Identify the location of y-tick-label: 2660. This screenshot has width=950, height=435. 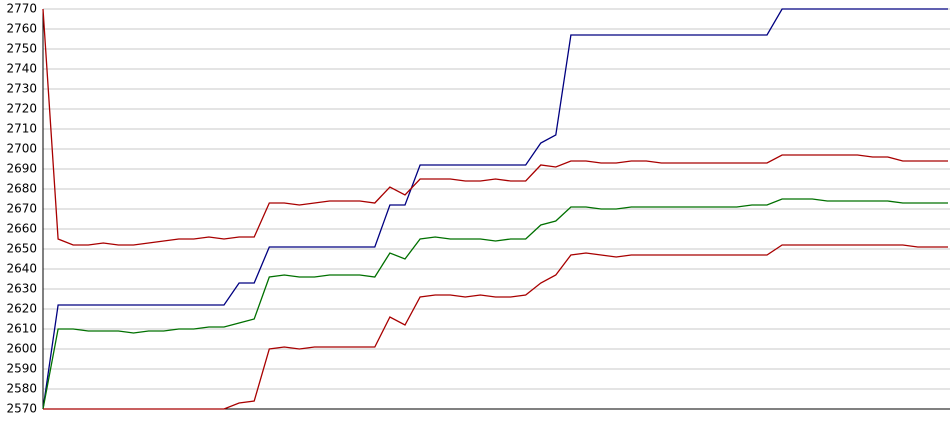
(21, 229).